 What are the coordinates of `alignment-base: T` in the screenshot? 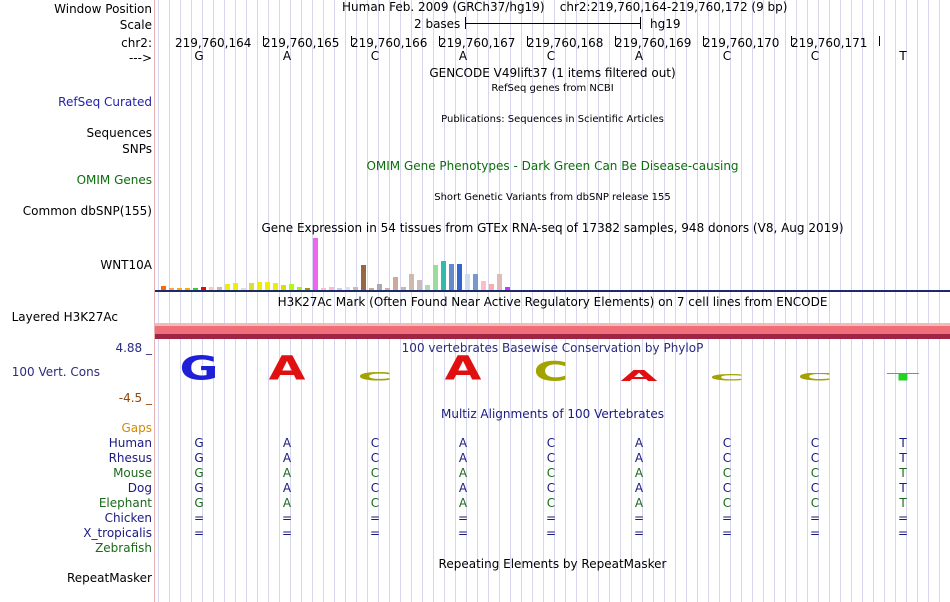 It's located at (903, 443).